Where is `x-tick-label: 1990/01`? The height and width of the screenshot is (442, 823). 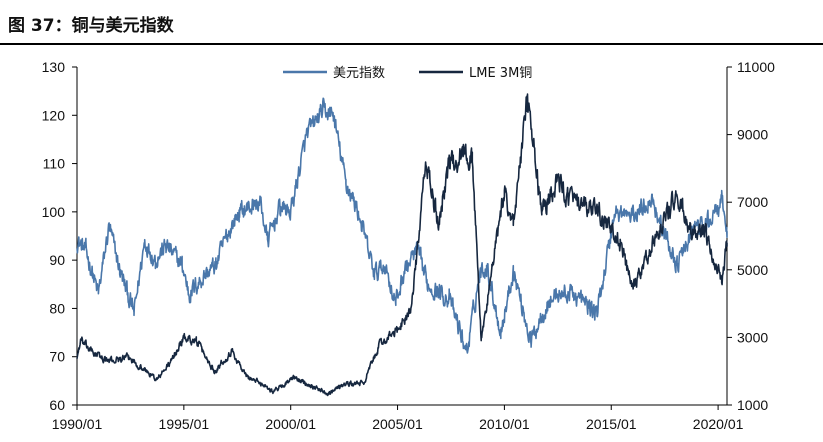 x-tick-label: 1990/01 is located at coordinates (77, 424).